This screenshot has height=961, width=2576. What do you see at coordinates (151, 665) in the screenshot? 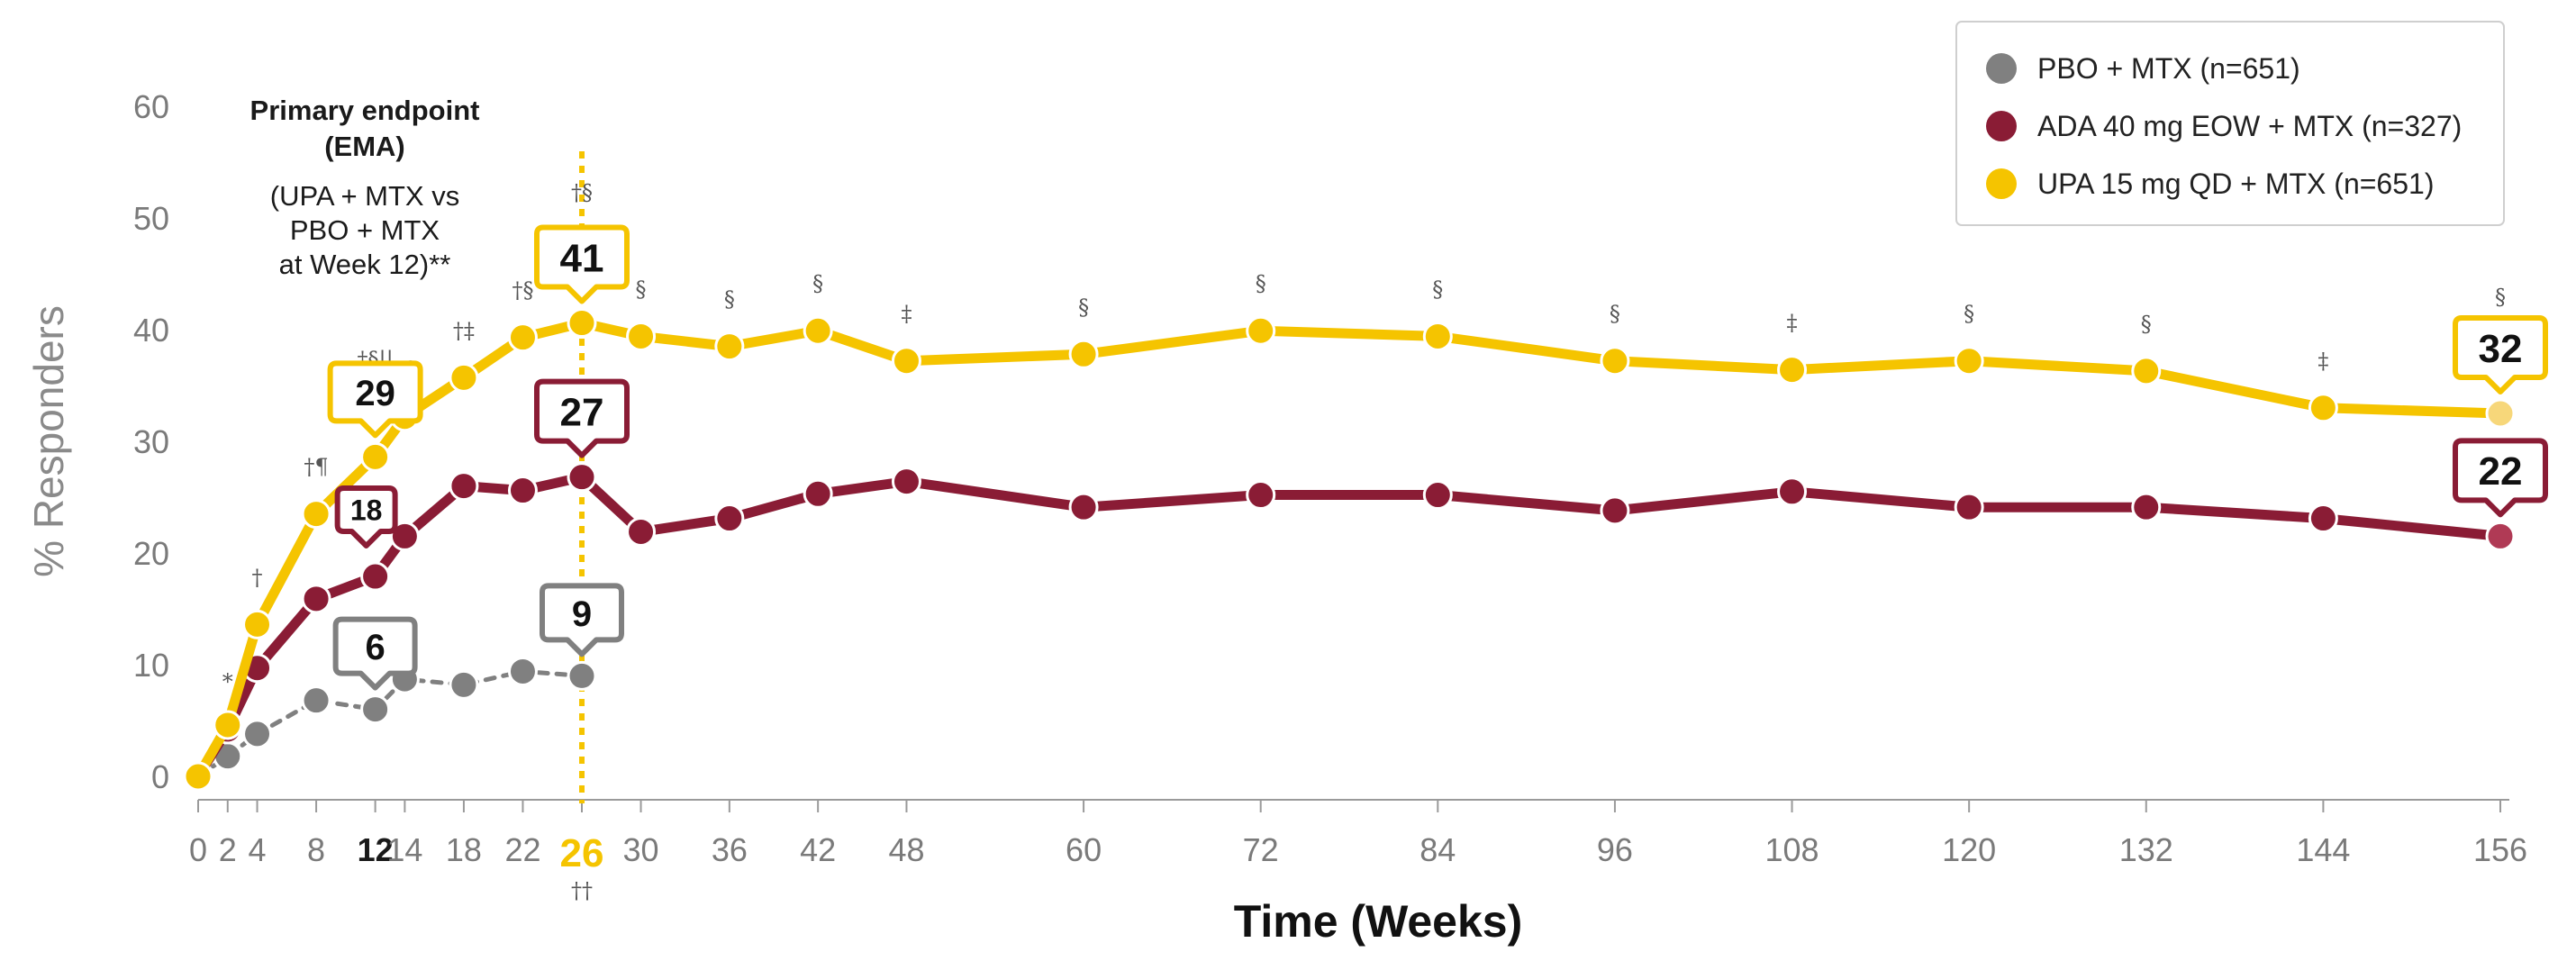
I see `y-tick-label: 10` at bounding box center [151, 665].